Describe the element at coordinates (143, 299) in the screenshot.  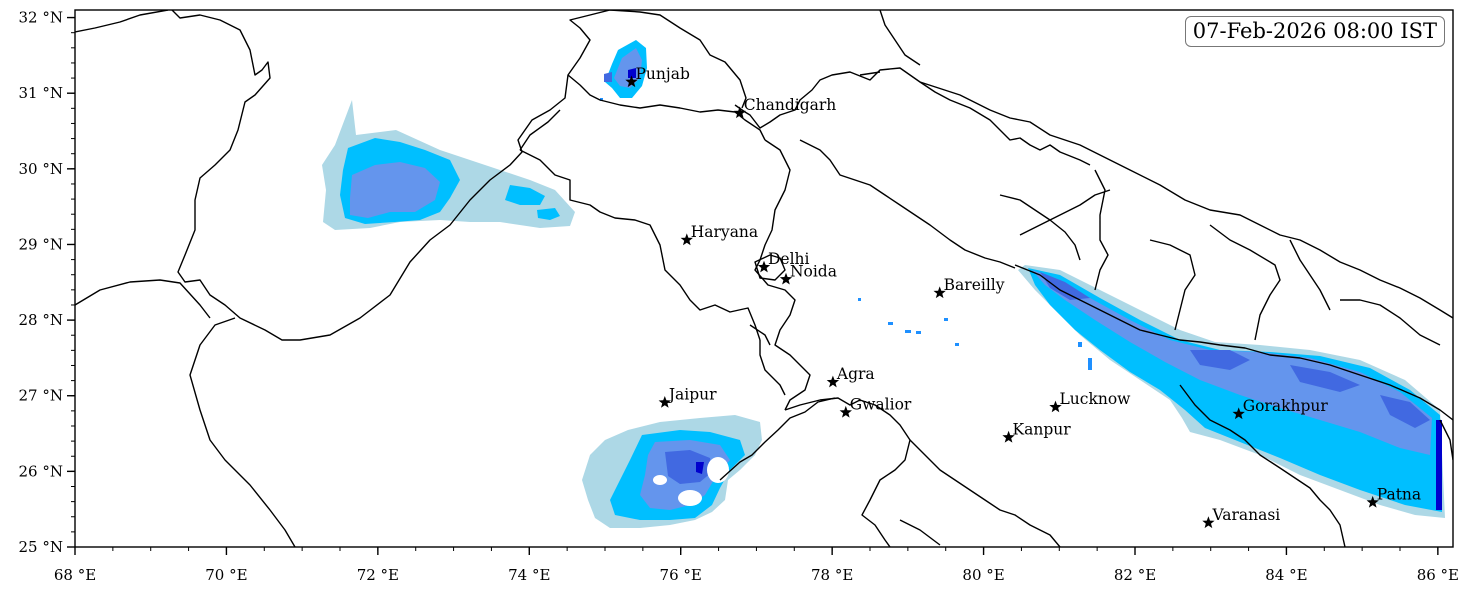
I see `boundary-pakistan-south` at that location.